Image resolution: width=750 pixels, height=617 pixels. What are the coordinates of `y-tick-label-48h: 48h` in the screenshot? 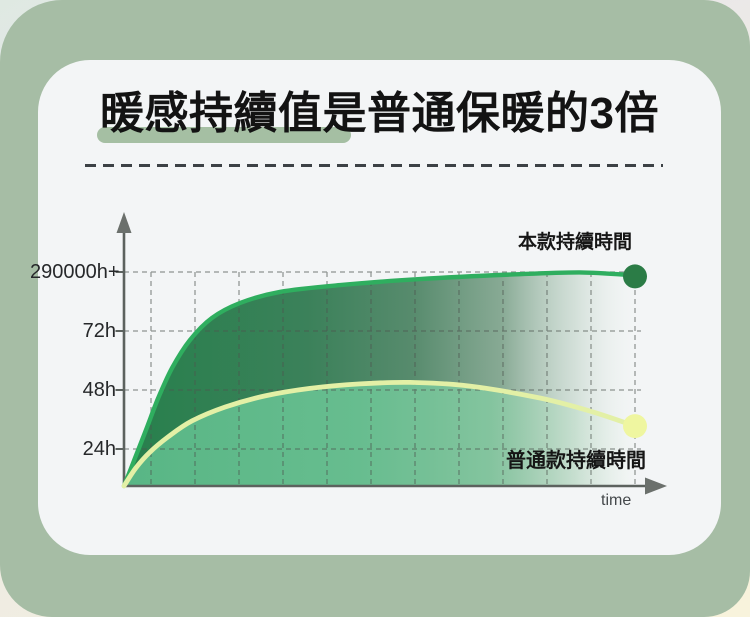 It's located at (99, 390).